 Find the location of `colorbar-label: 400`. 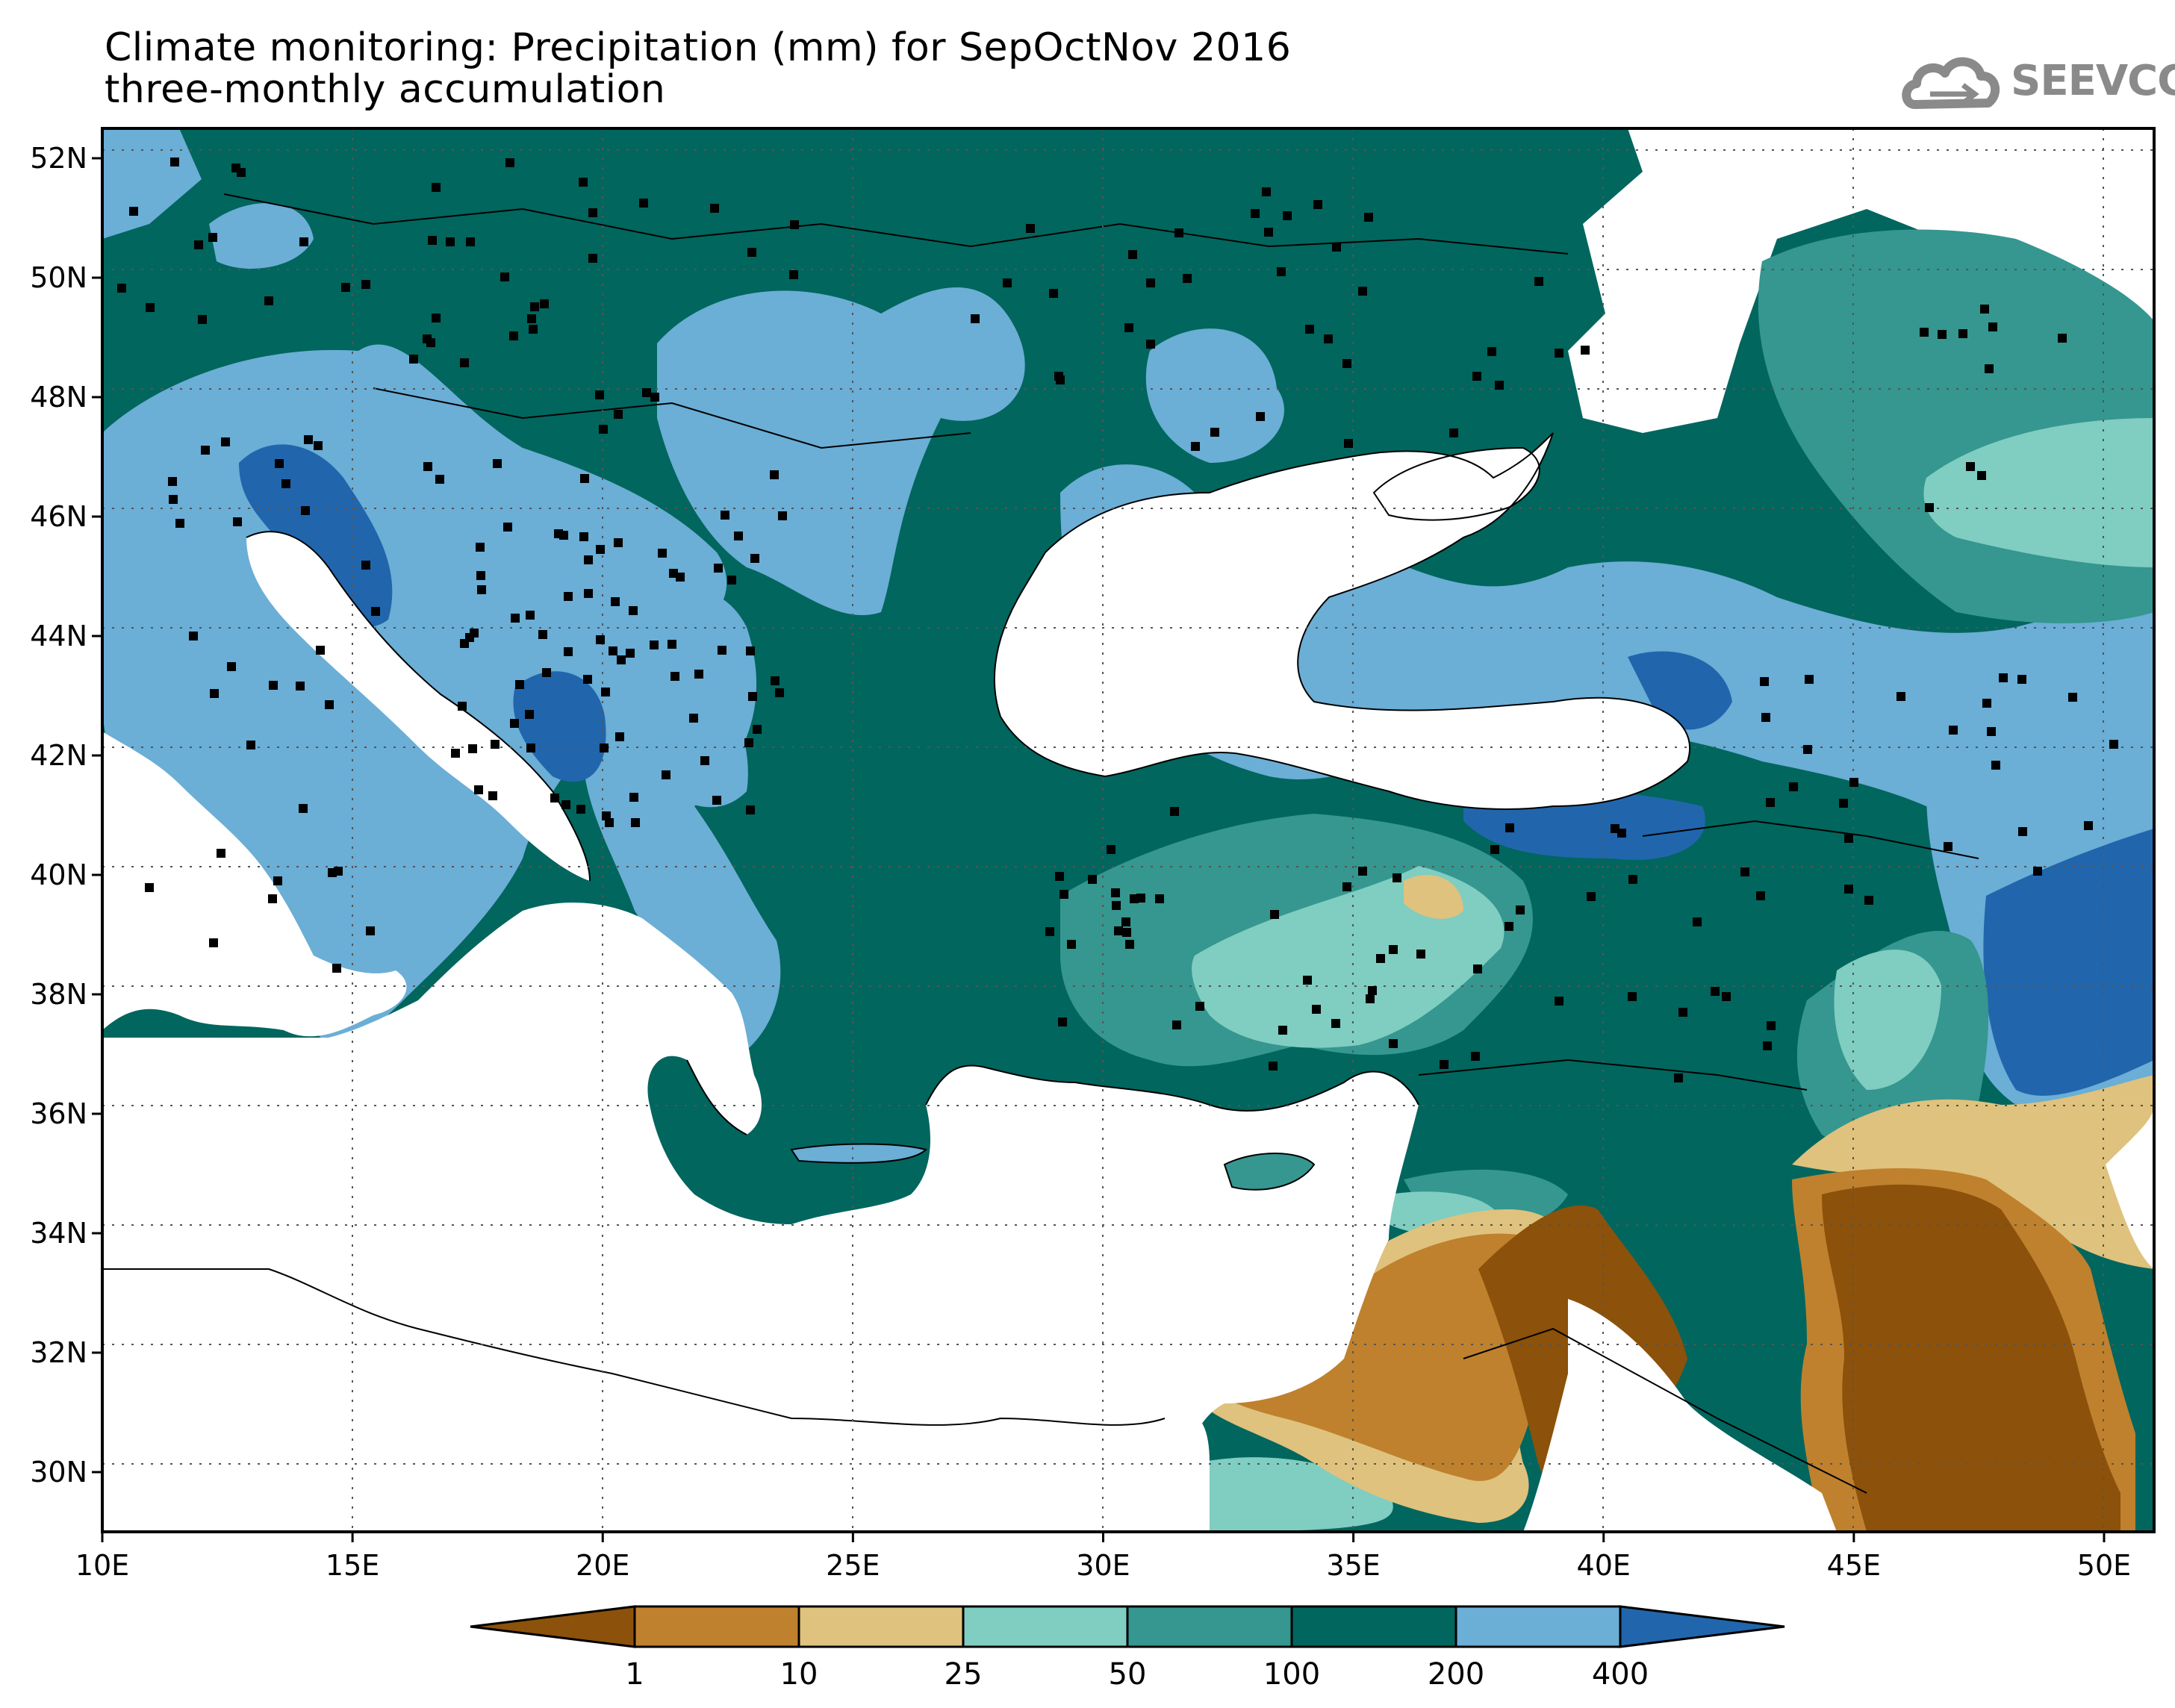

colorbar-label: 400 is located at coordinates (1620, 1674).